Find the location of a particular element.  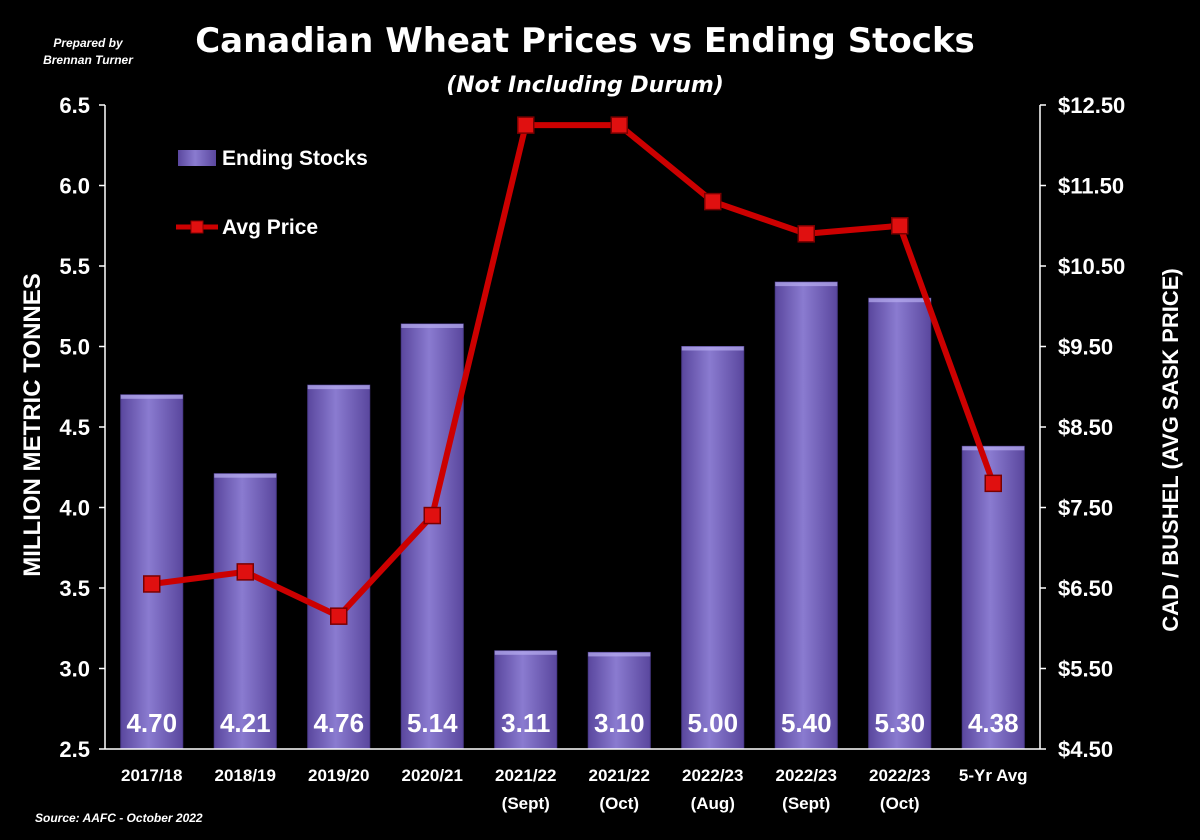

left-tick-label: 3.0 is located at coordinates (74, 669).